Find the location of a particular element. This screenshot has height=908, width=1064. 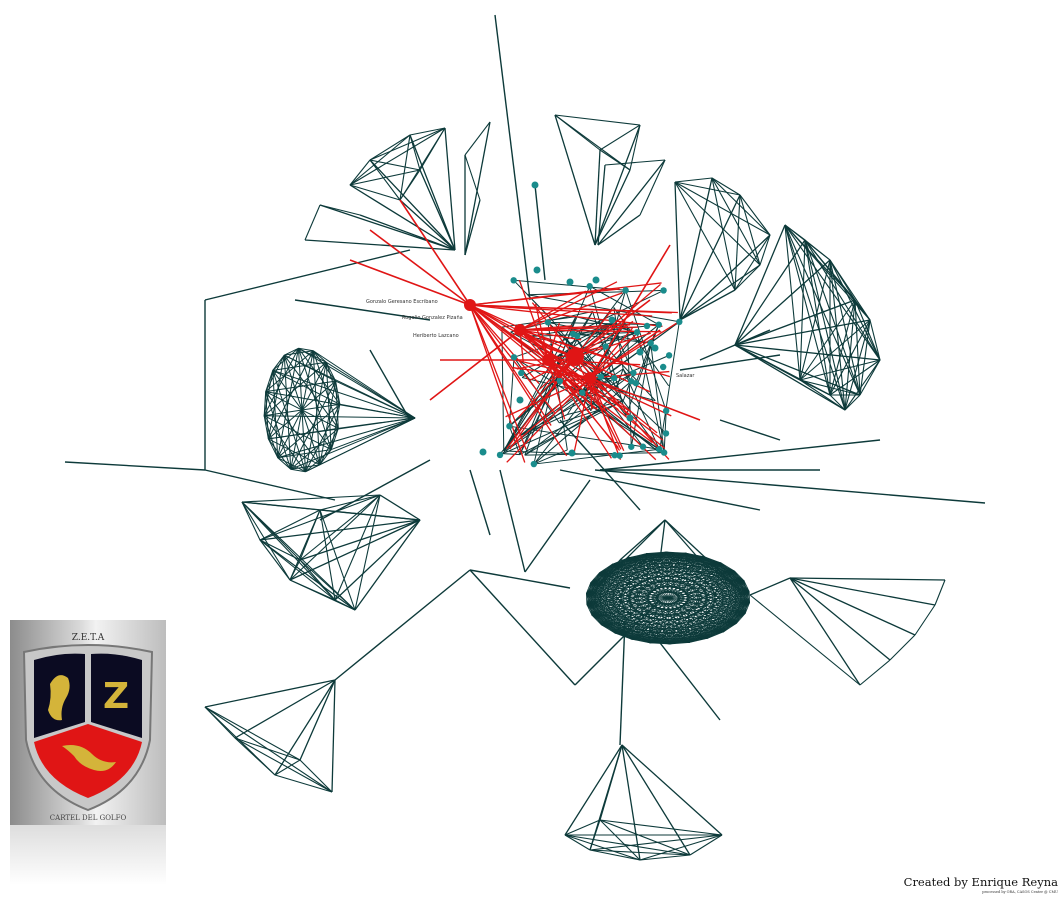

core-highlight-edges is located at coordinates (525, 331).